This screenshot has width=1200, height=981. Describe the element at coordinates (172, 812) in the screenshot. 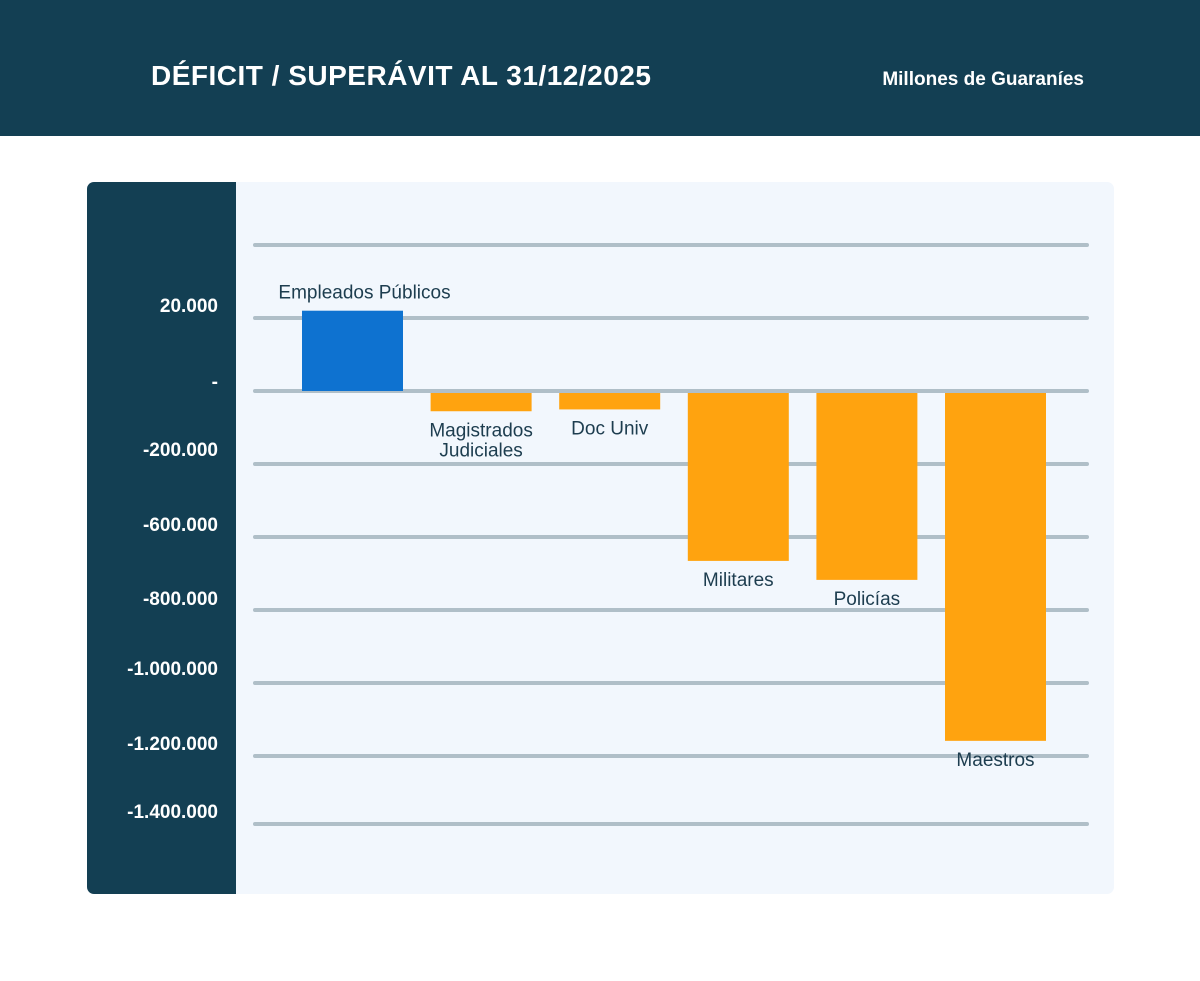

I see `y-tick-label: -1.400.000` at that location.